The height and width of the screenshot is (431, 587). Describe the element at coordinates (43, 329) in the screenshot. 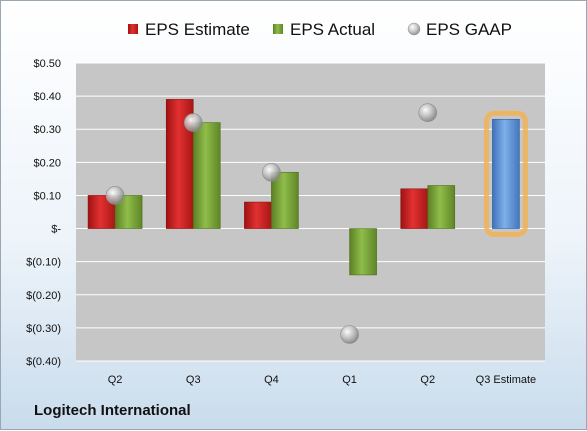

I see `y-tick-label: $(0.30)` at that location.